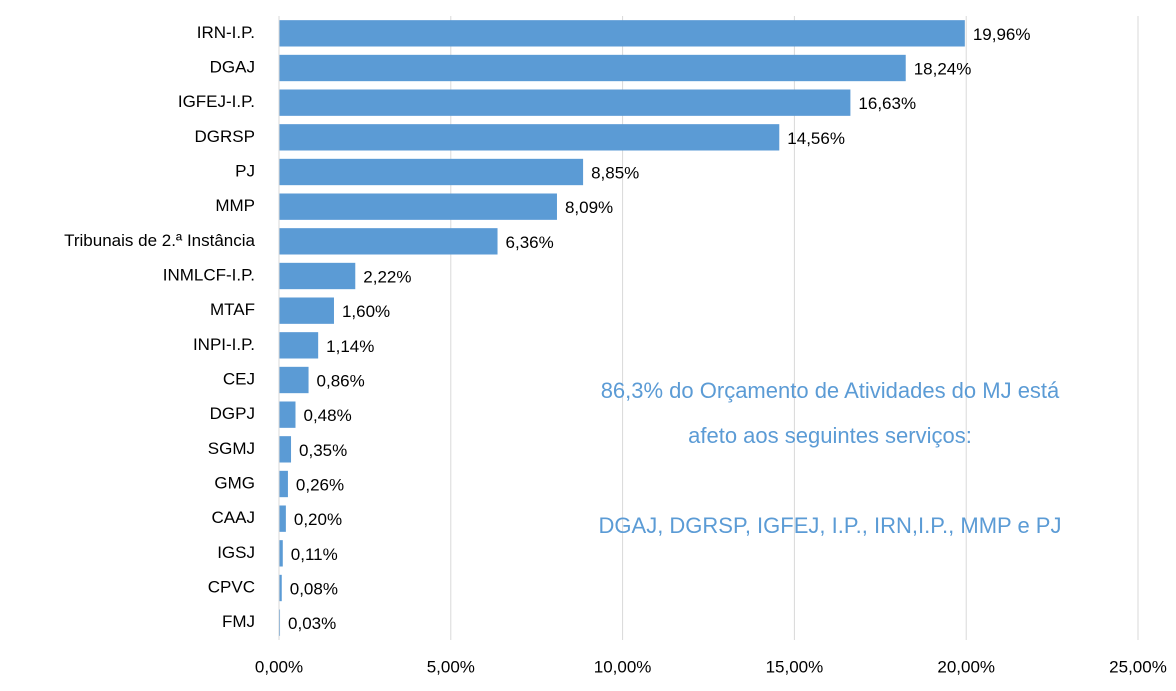  I want to click on y-tick-label: DGAJ, so click(232, 66).